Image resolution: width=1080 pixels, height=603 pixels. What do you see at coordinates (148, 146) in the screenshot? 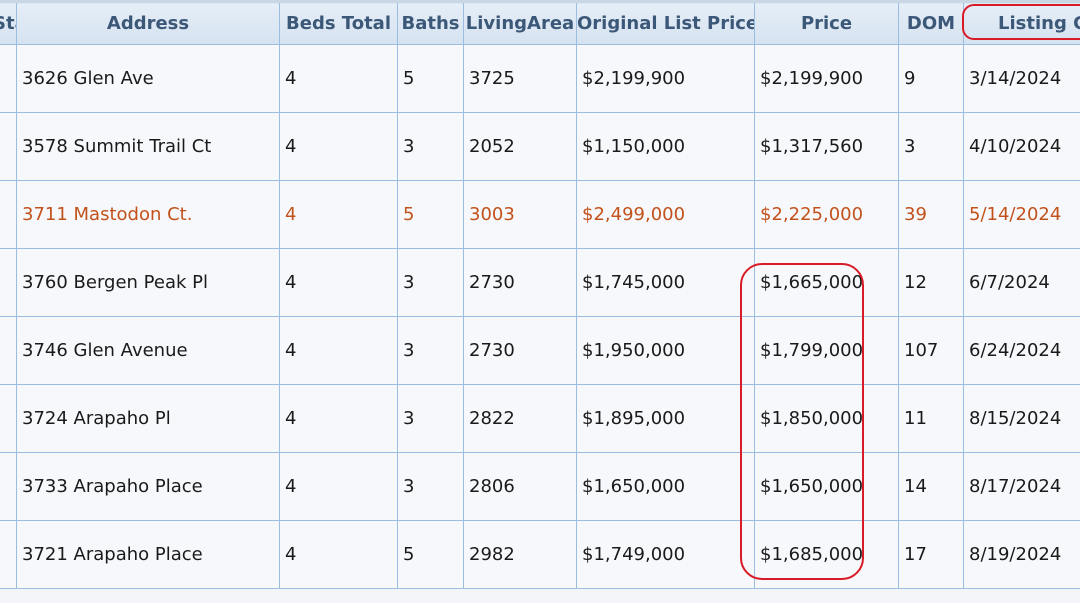
I see `cell-address: 3578 Summit Trail Ct` at bounding box center [148, 146].